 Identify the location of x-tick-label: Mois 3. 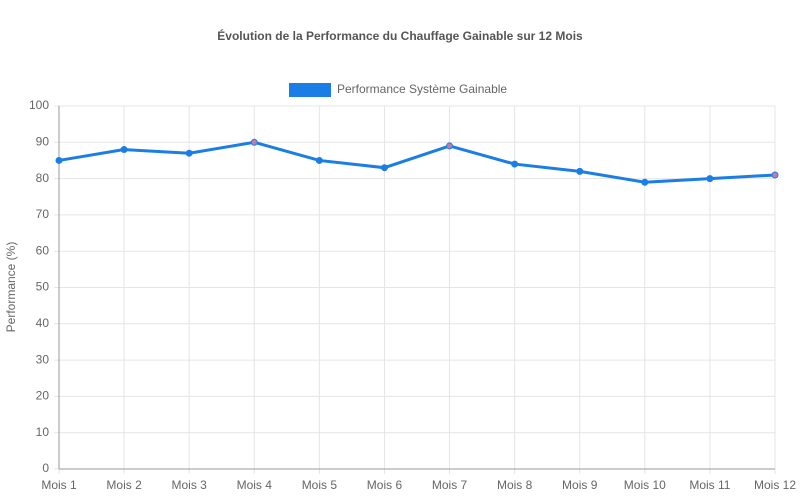
(190, 485).